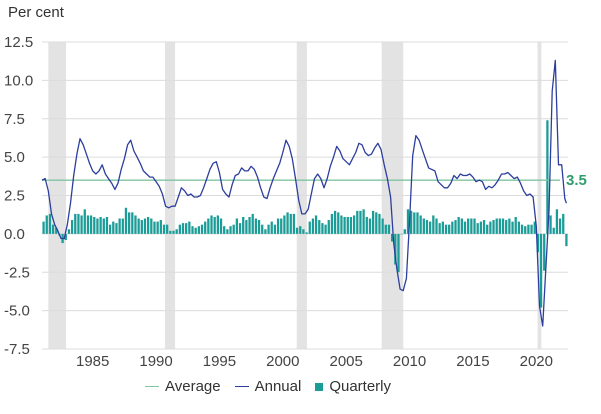 The image size is (601, 414). What do you see at coordinates (346, 361) in the screenshot?
I see `x-tick-label: 2005` at bounding box center [346, 361].